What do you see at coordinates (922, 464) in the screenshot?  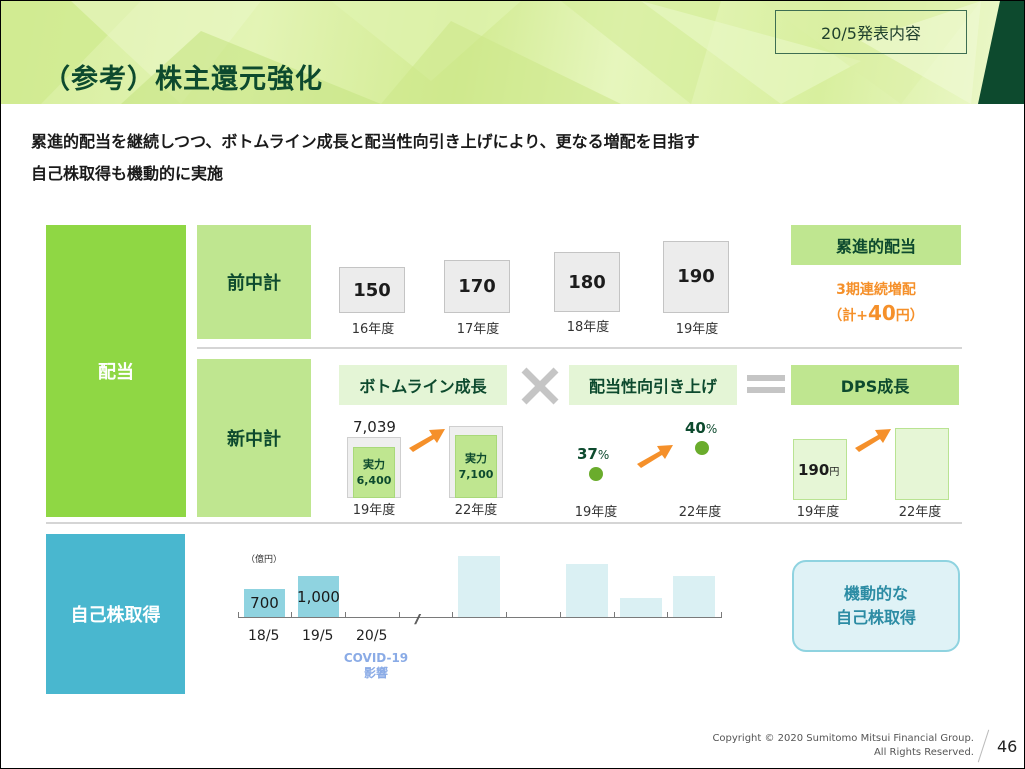 I see `fy22-dps-bar` at bounding box center [922, 464].